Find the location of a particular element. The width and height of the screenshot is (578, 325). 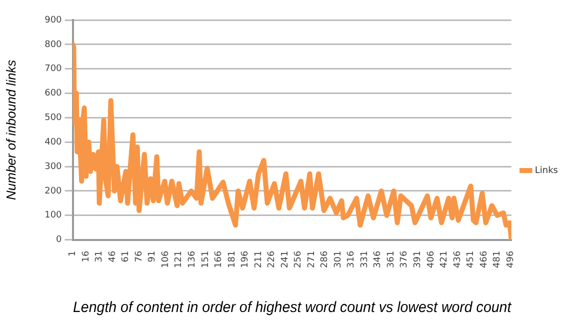

x-tick-label: 61 is located at coordinates (126, 256).